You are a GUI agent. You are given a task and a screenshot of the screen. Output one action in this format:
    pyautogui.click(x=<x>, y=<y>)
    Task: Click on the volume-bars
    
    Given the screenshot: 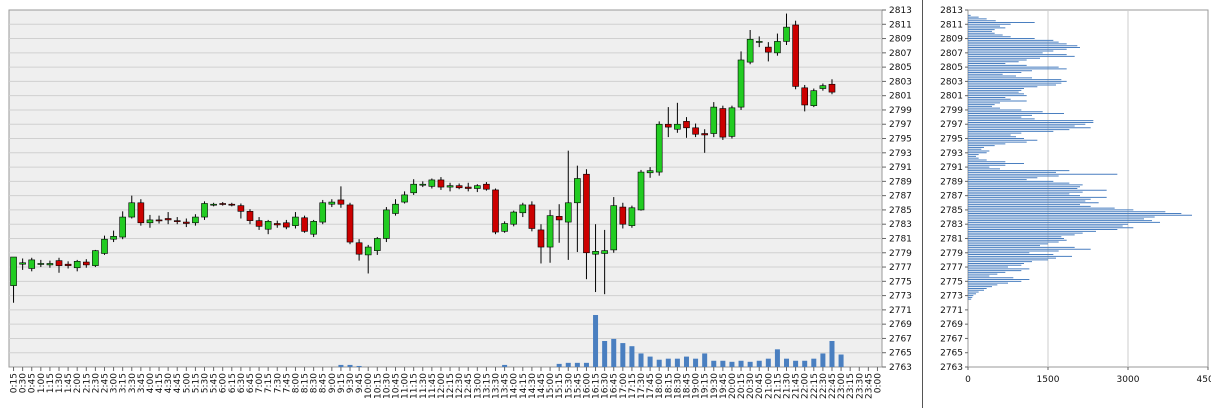 What is the action you would take?
    pyautogui.click(x=591, y=341)
    